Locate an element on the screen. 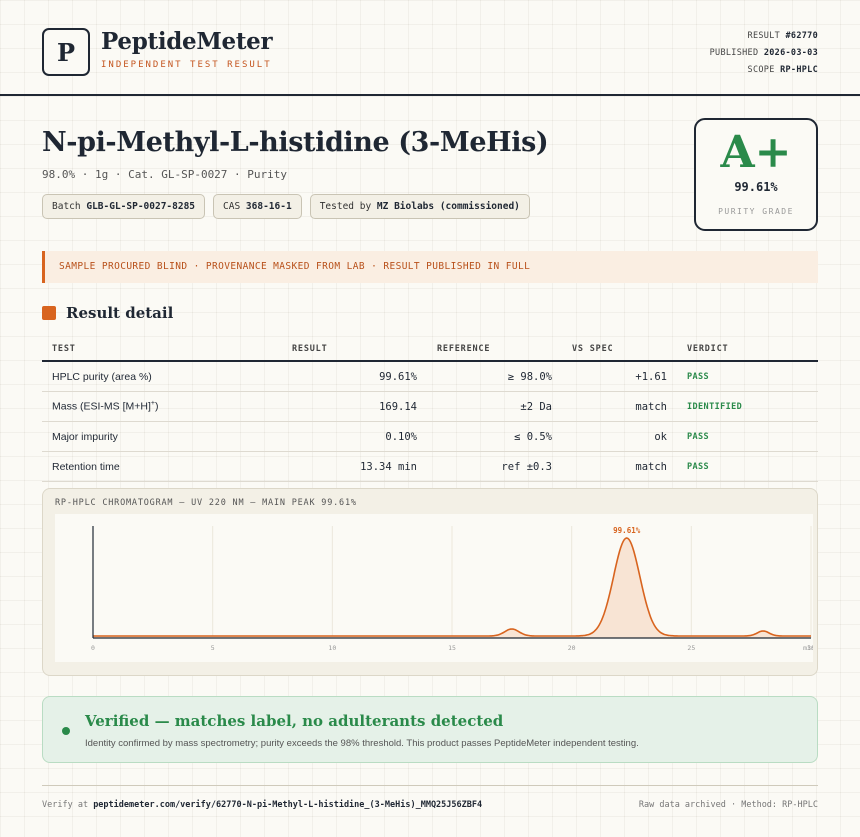 The width and height of the screenshot is (860, 837). cas-chip: CAS 368-16-1 is located at coordinates (257, 206).